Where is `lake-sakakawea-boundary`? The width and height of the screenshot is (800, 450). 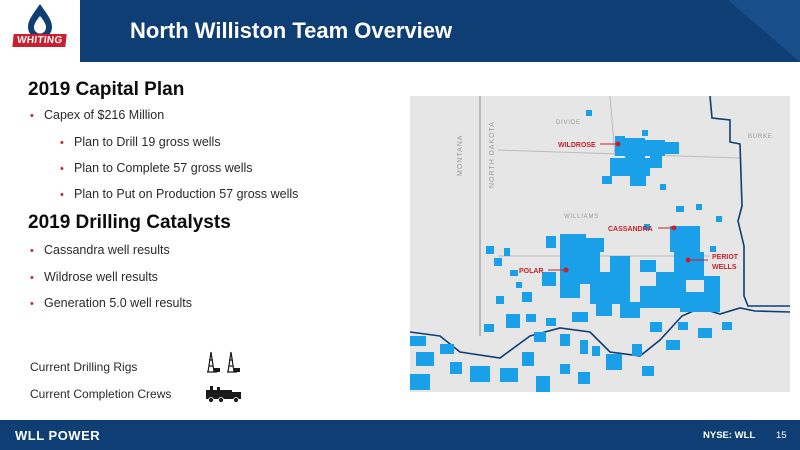 lake-sakakawea-boundary is located at coordinates (600, 333).